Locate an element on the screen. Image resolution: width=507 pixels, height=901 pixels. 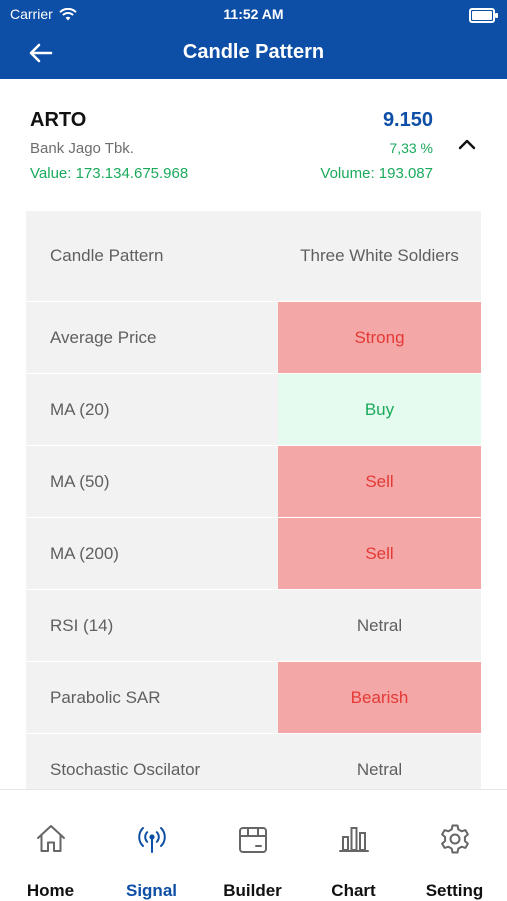
nav-bar: Candle Pattern is located at coordinates (253, 53).